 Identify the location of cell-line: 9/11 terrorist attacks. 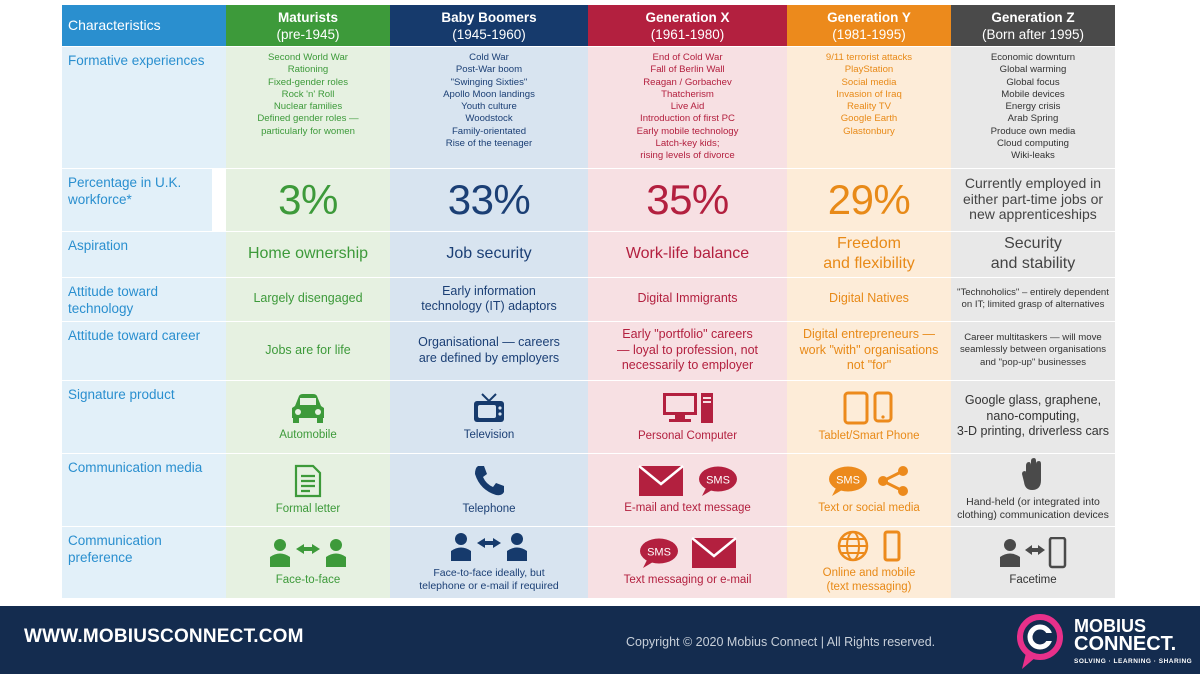
(869, 57).